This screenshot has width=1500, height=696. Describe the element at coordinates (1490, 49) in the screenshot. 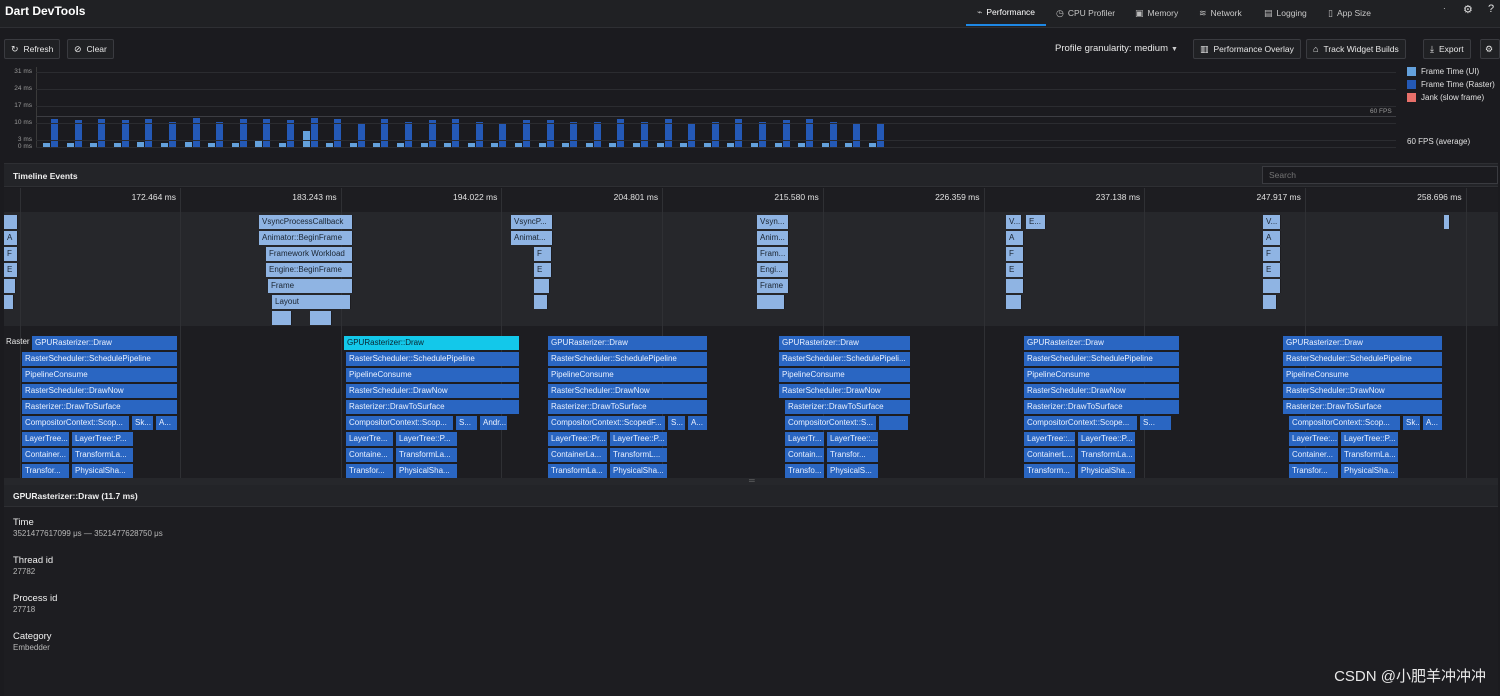

I see `toolbar-settings-button: ⚙` at that location.